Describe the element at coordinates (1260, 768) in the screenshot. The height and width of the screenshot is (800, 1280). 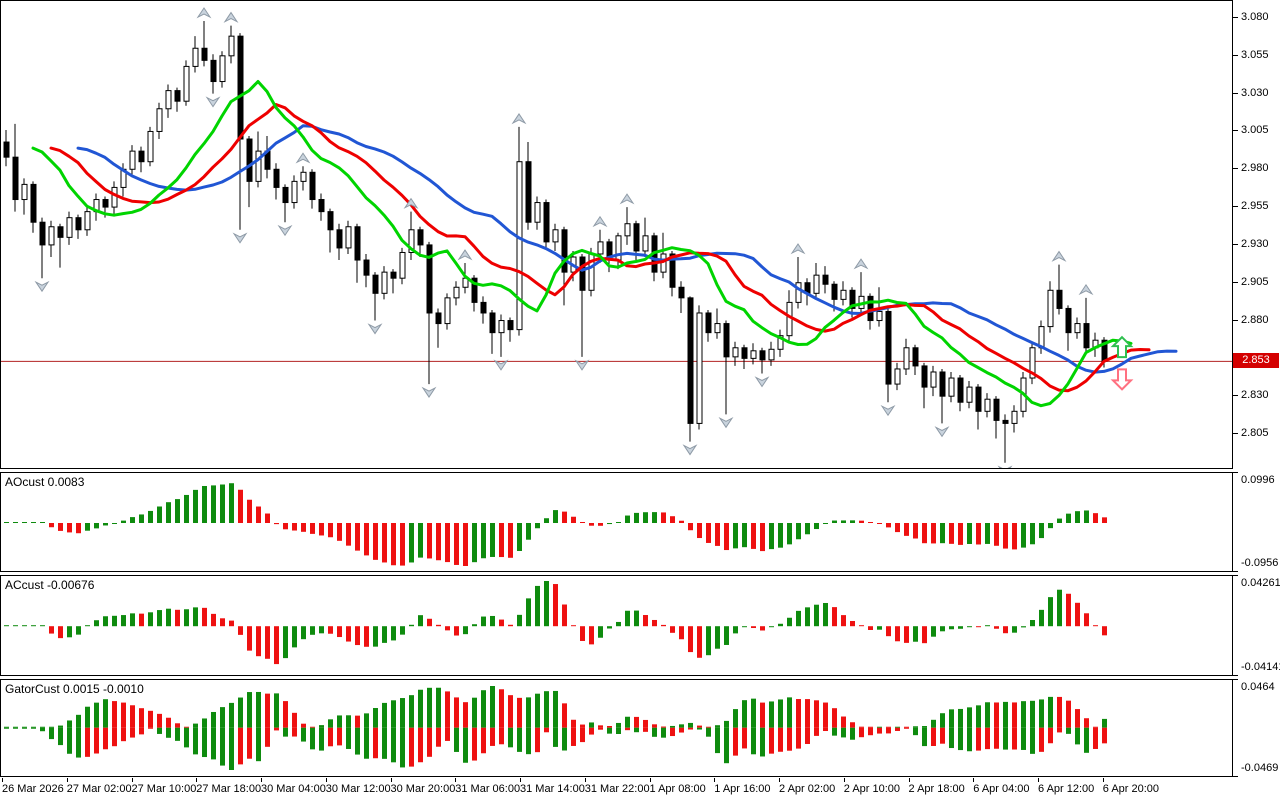
I see `price-tick-label: -0.0469` at that location.